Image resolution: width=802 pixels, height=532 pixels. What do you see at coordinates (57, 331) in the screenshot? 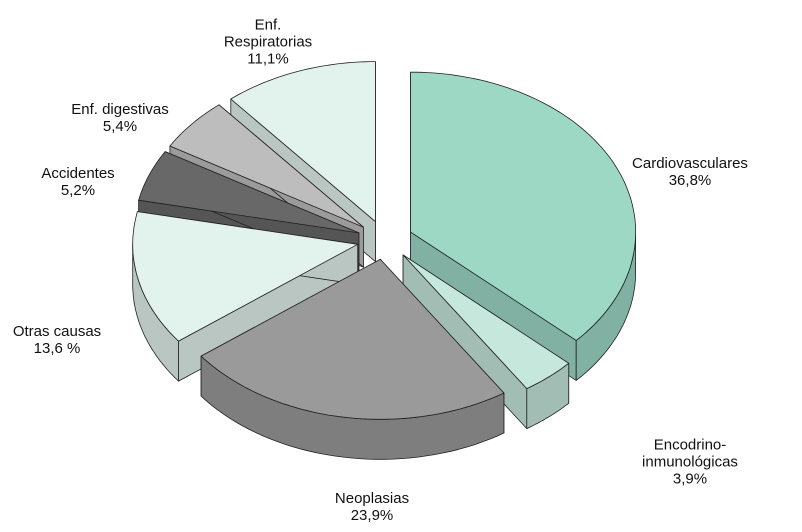
I see `category-label: Otras causas` at bounding box center [57, 331].